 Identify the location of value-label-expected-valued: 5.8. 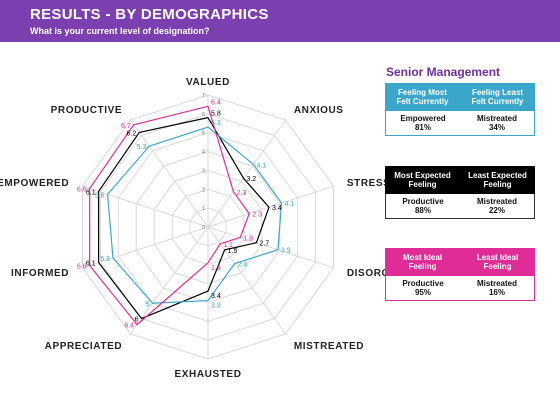
(216, 114).